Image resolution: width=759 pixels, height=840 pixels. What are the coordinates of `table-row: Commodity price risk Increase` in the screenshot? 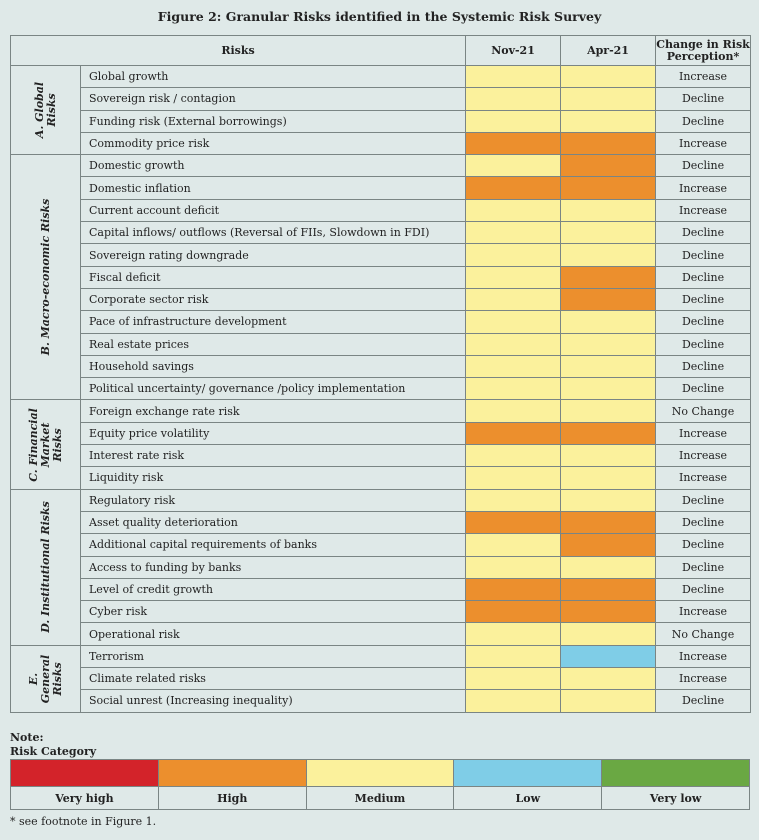 It's located at (381, 143).